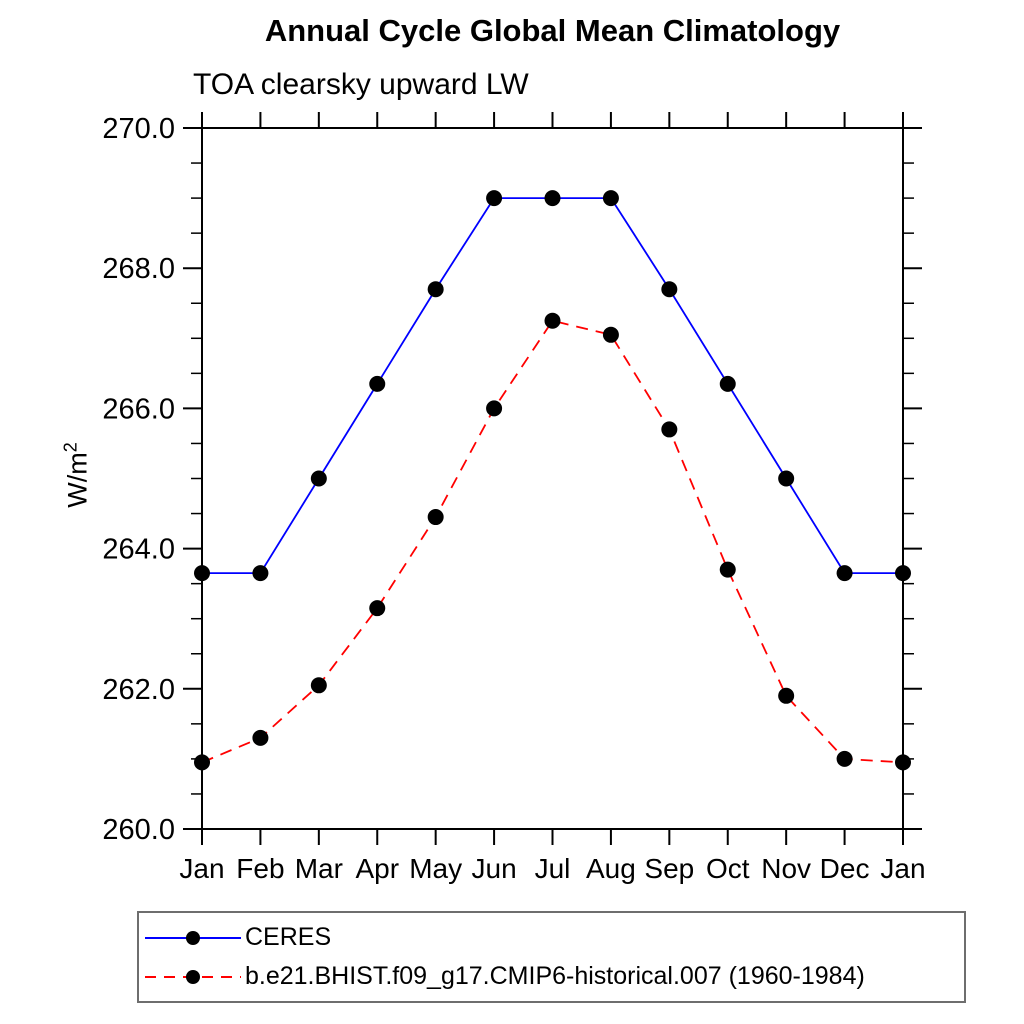  Describe the element at coordinates (138, 129) in the screenshot. I see `y-tick-label: 270.0` at that location.